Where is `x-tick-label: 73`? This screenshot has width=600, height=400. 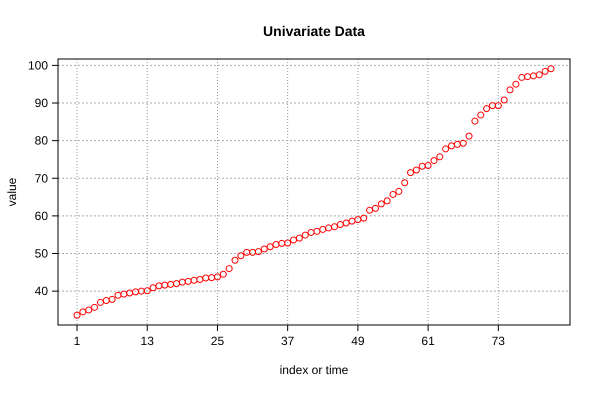 x-tick-label: 73 is located at coordinates (499, 341).